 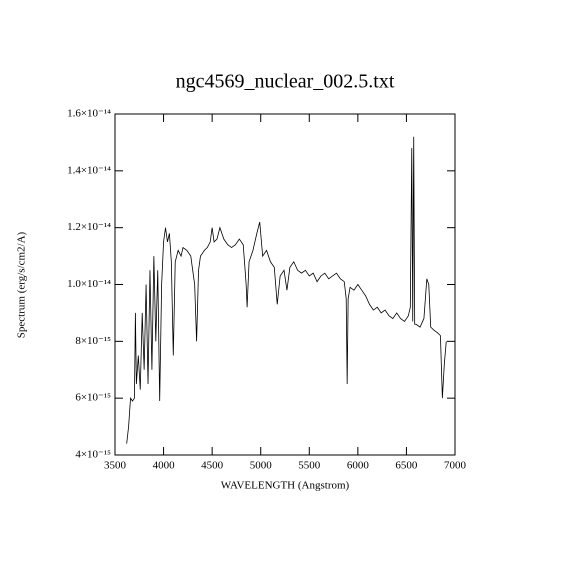 I want to click on x-tick-label: 4000, so click(x=164, y=466).